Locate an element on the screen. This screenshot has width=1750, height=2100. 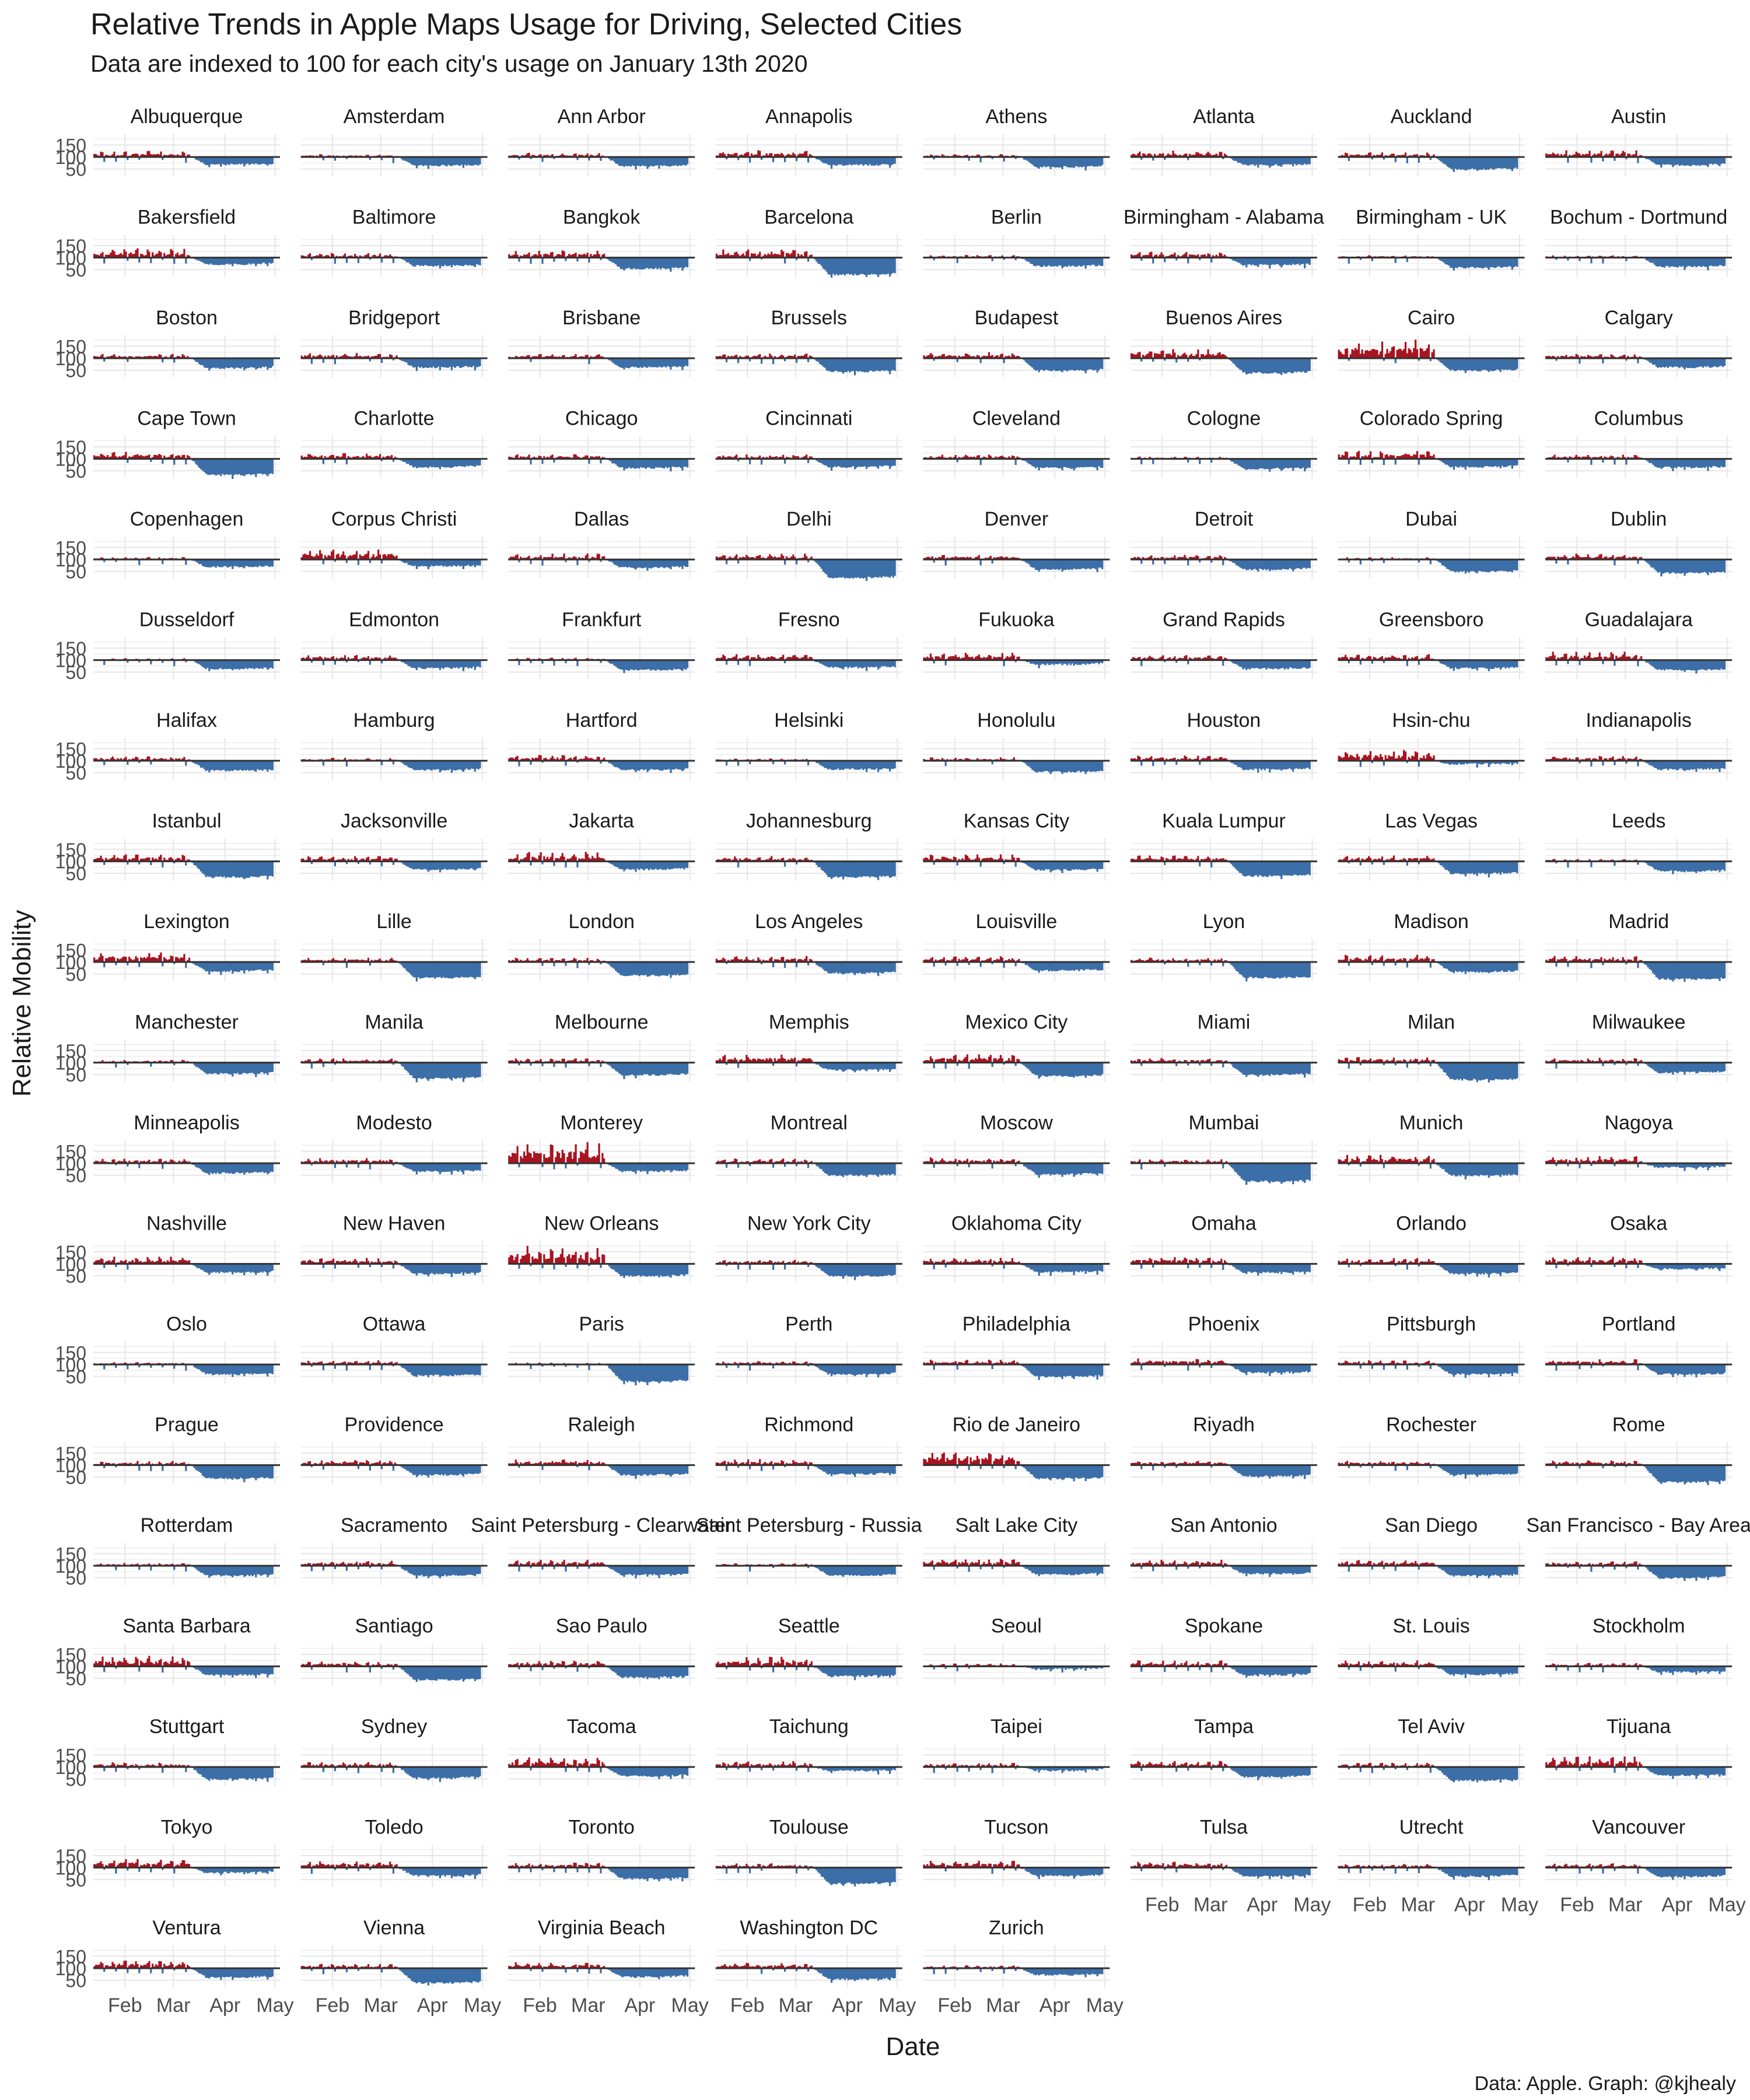
facet-strip-label: Cairo is located at coordinates (1431, 318).